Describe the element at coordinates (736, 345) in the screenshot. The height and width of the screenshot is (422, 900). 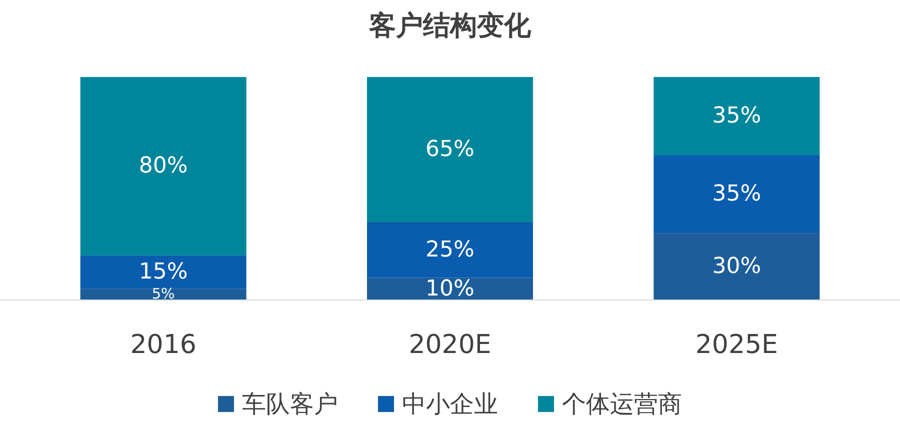
I see `x-tick-label: 2025E` at that location.